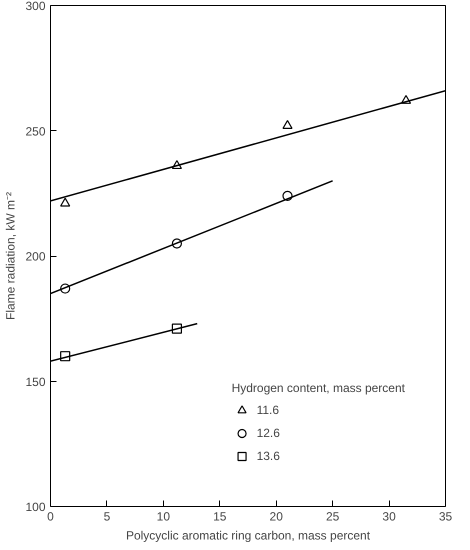  Describe the element at coordinates (107, 517) in the screenshot. I see `x-tick-label: 5` at that location.